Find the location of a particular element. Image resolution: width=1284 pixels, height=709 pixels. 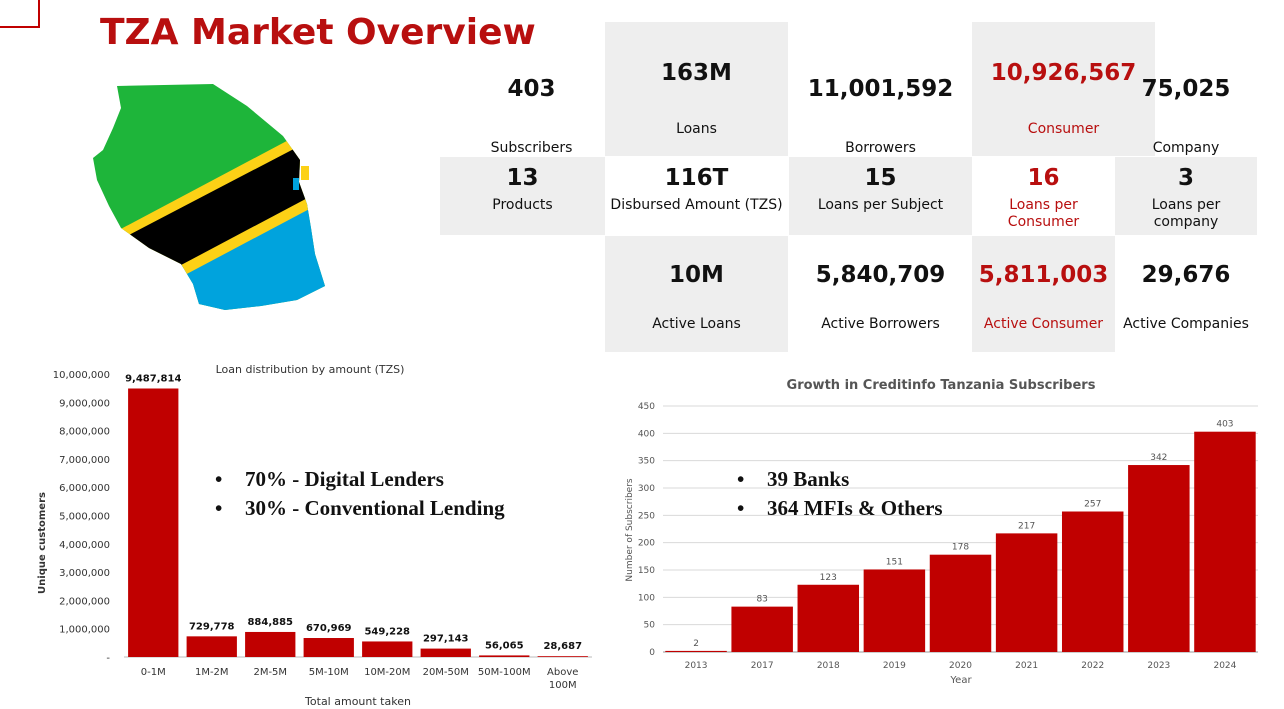

subscriber-type-list: 39 Banks 364 MFIs & Others is located at coordinates (840, 494).